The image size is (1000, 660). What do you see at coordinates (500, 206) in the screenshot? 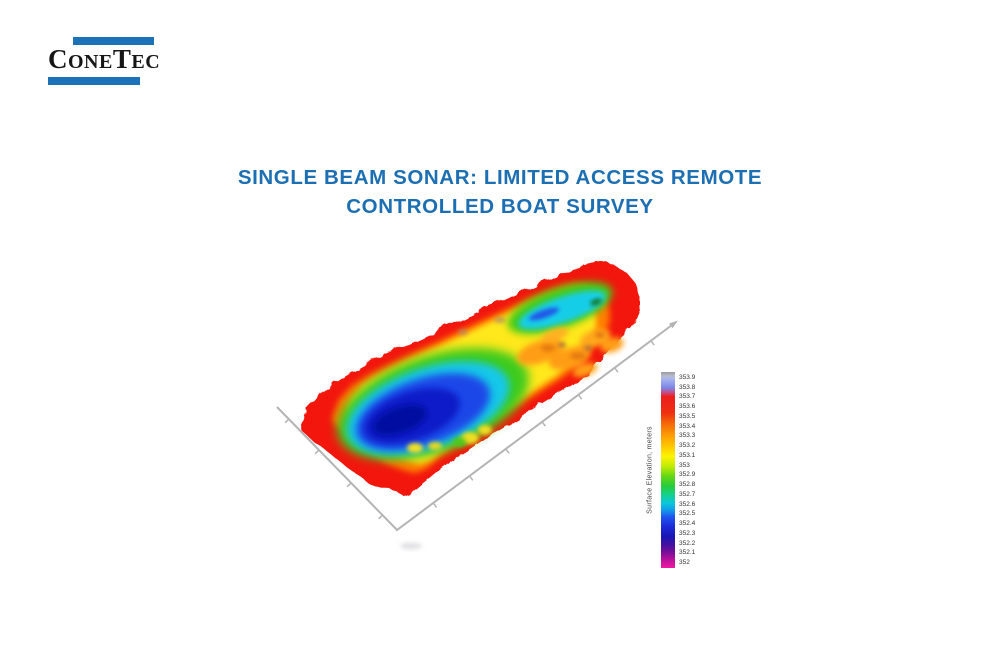
I see `title-line-2: CONTROLLED BOAT SURVEY` at bounding box center [500, 206].